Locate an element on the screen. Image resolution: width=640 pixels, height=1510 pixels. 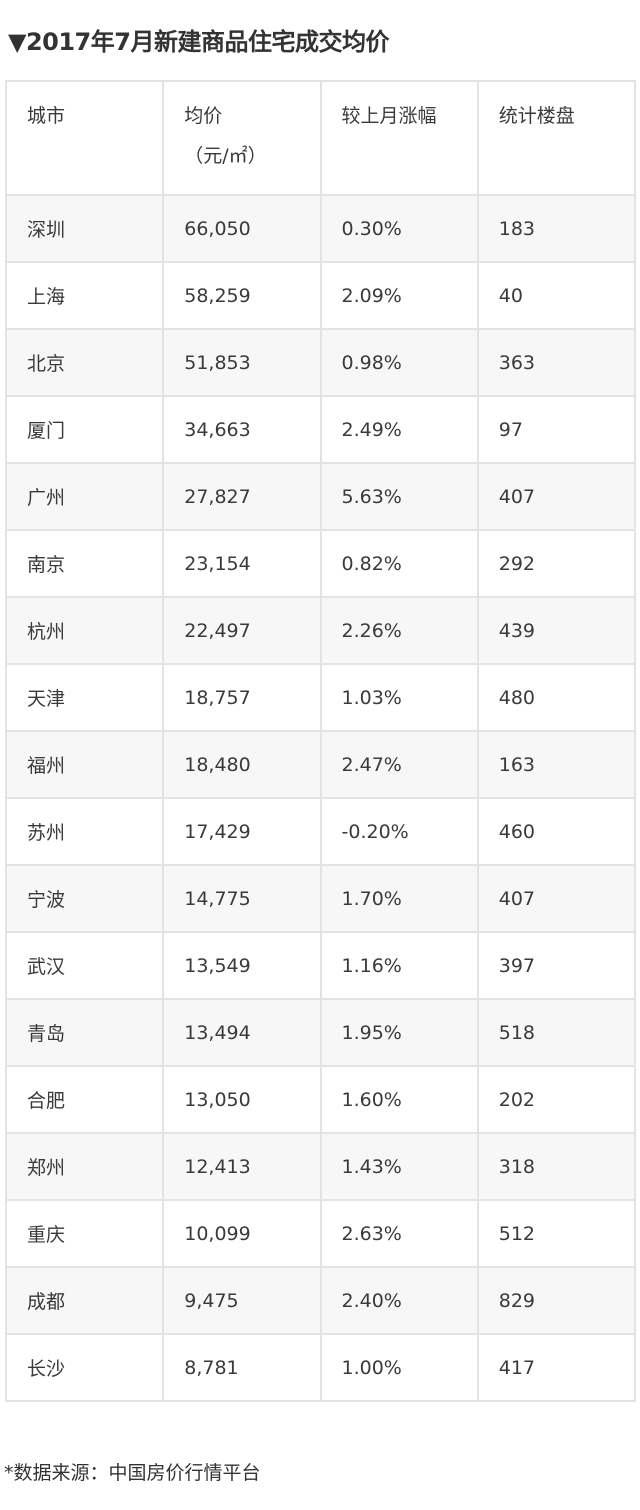
cell-projects: 97 is located at coordinates (556, 429).